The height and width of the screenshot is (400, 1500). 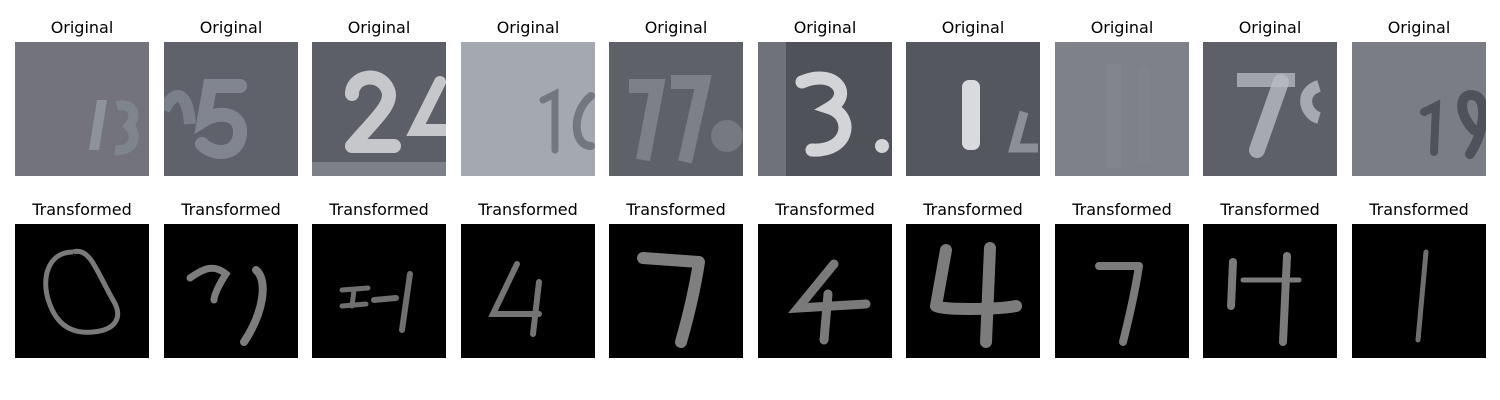 I want to click on transformed-title-0: Transformed, so click(x=82, y=210).